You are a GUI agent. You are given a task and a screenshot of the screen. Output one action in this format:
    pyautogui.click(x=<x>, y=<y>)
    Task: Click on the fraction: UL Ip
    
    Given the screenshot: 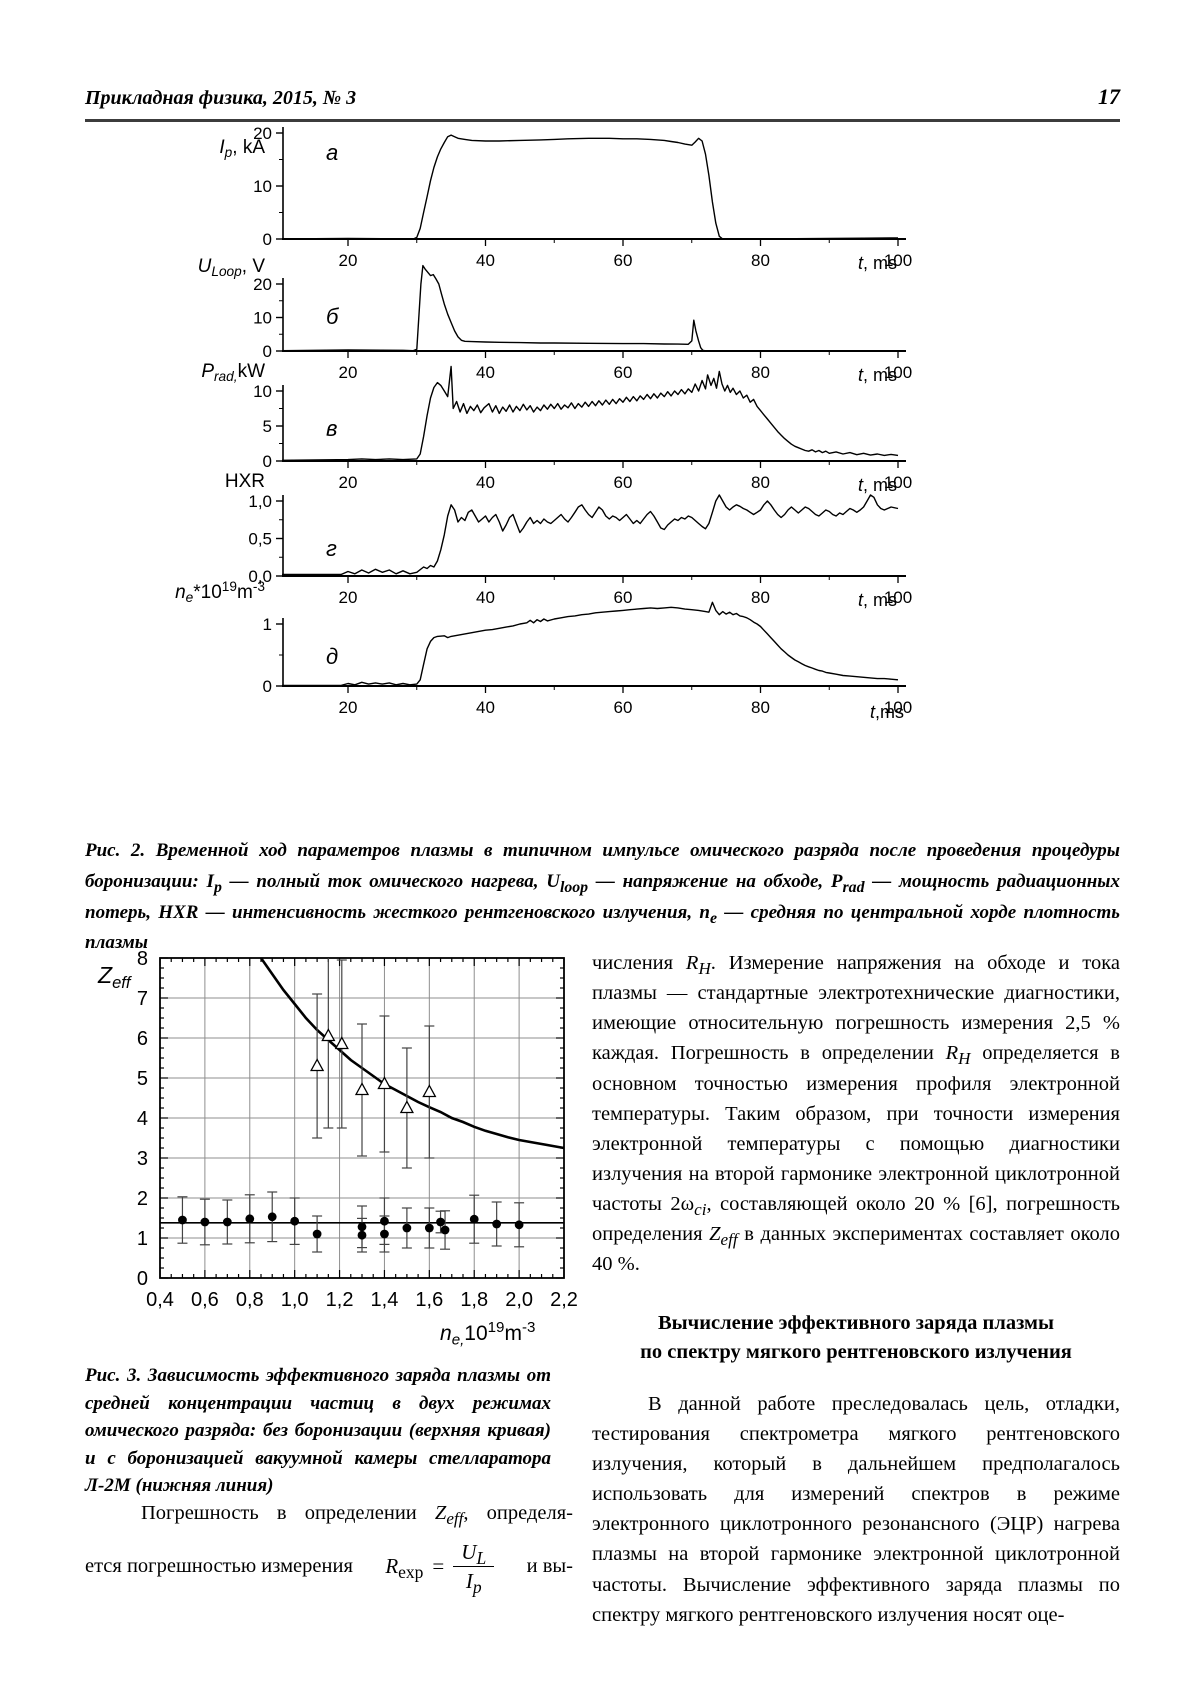 What is the action you would take?
    pyautogui.click(x=474, y=1568)
    